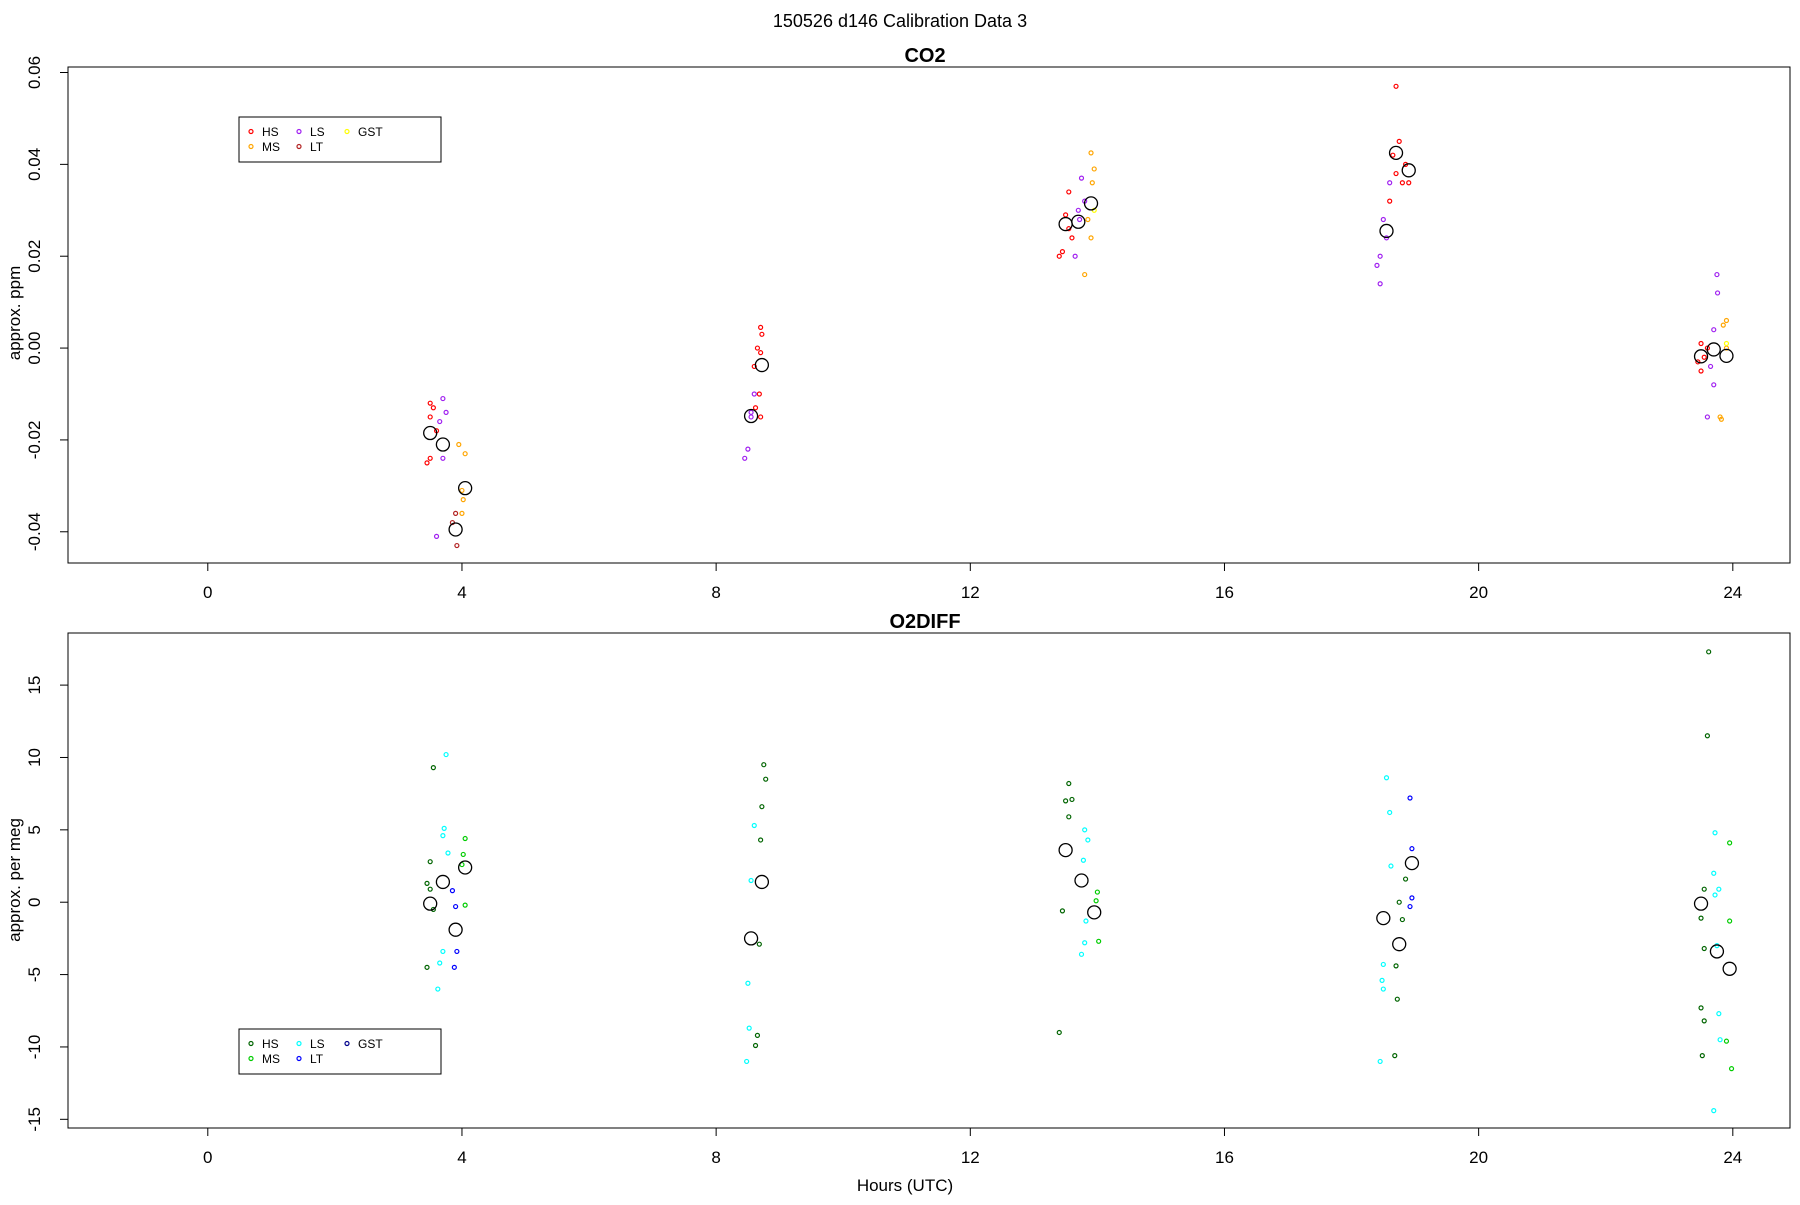 The height and width of the screenshot is (1205, 1800). I want to click on legend-label: LT, so click(317, 1059).